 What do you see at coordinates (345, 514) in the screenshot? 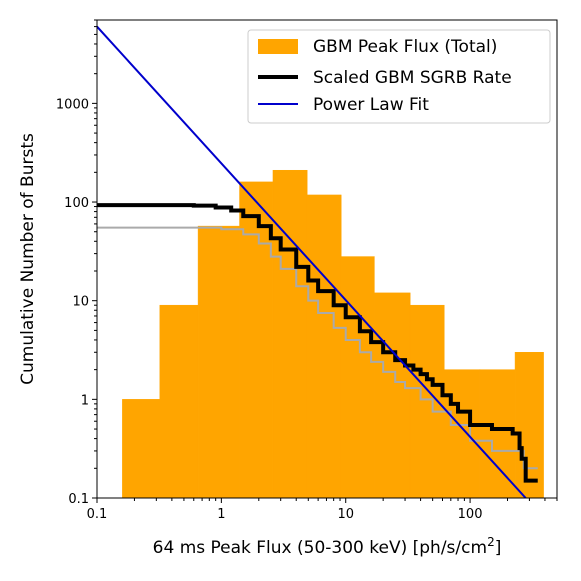
I see `x-tick-label: 10` at bounding box center [345, 514].